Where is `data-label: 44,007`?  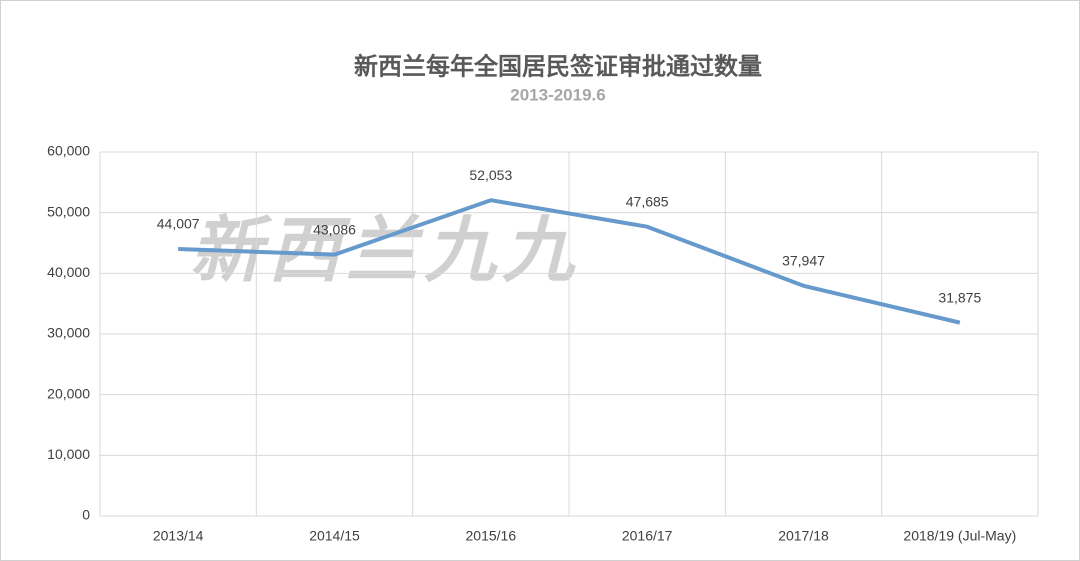
data-label: 44,007 is located at coordinates (178, 224).